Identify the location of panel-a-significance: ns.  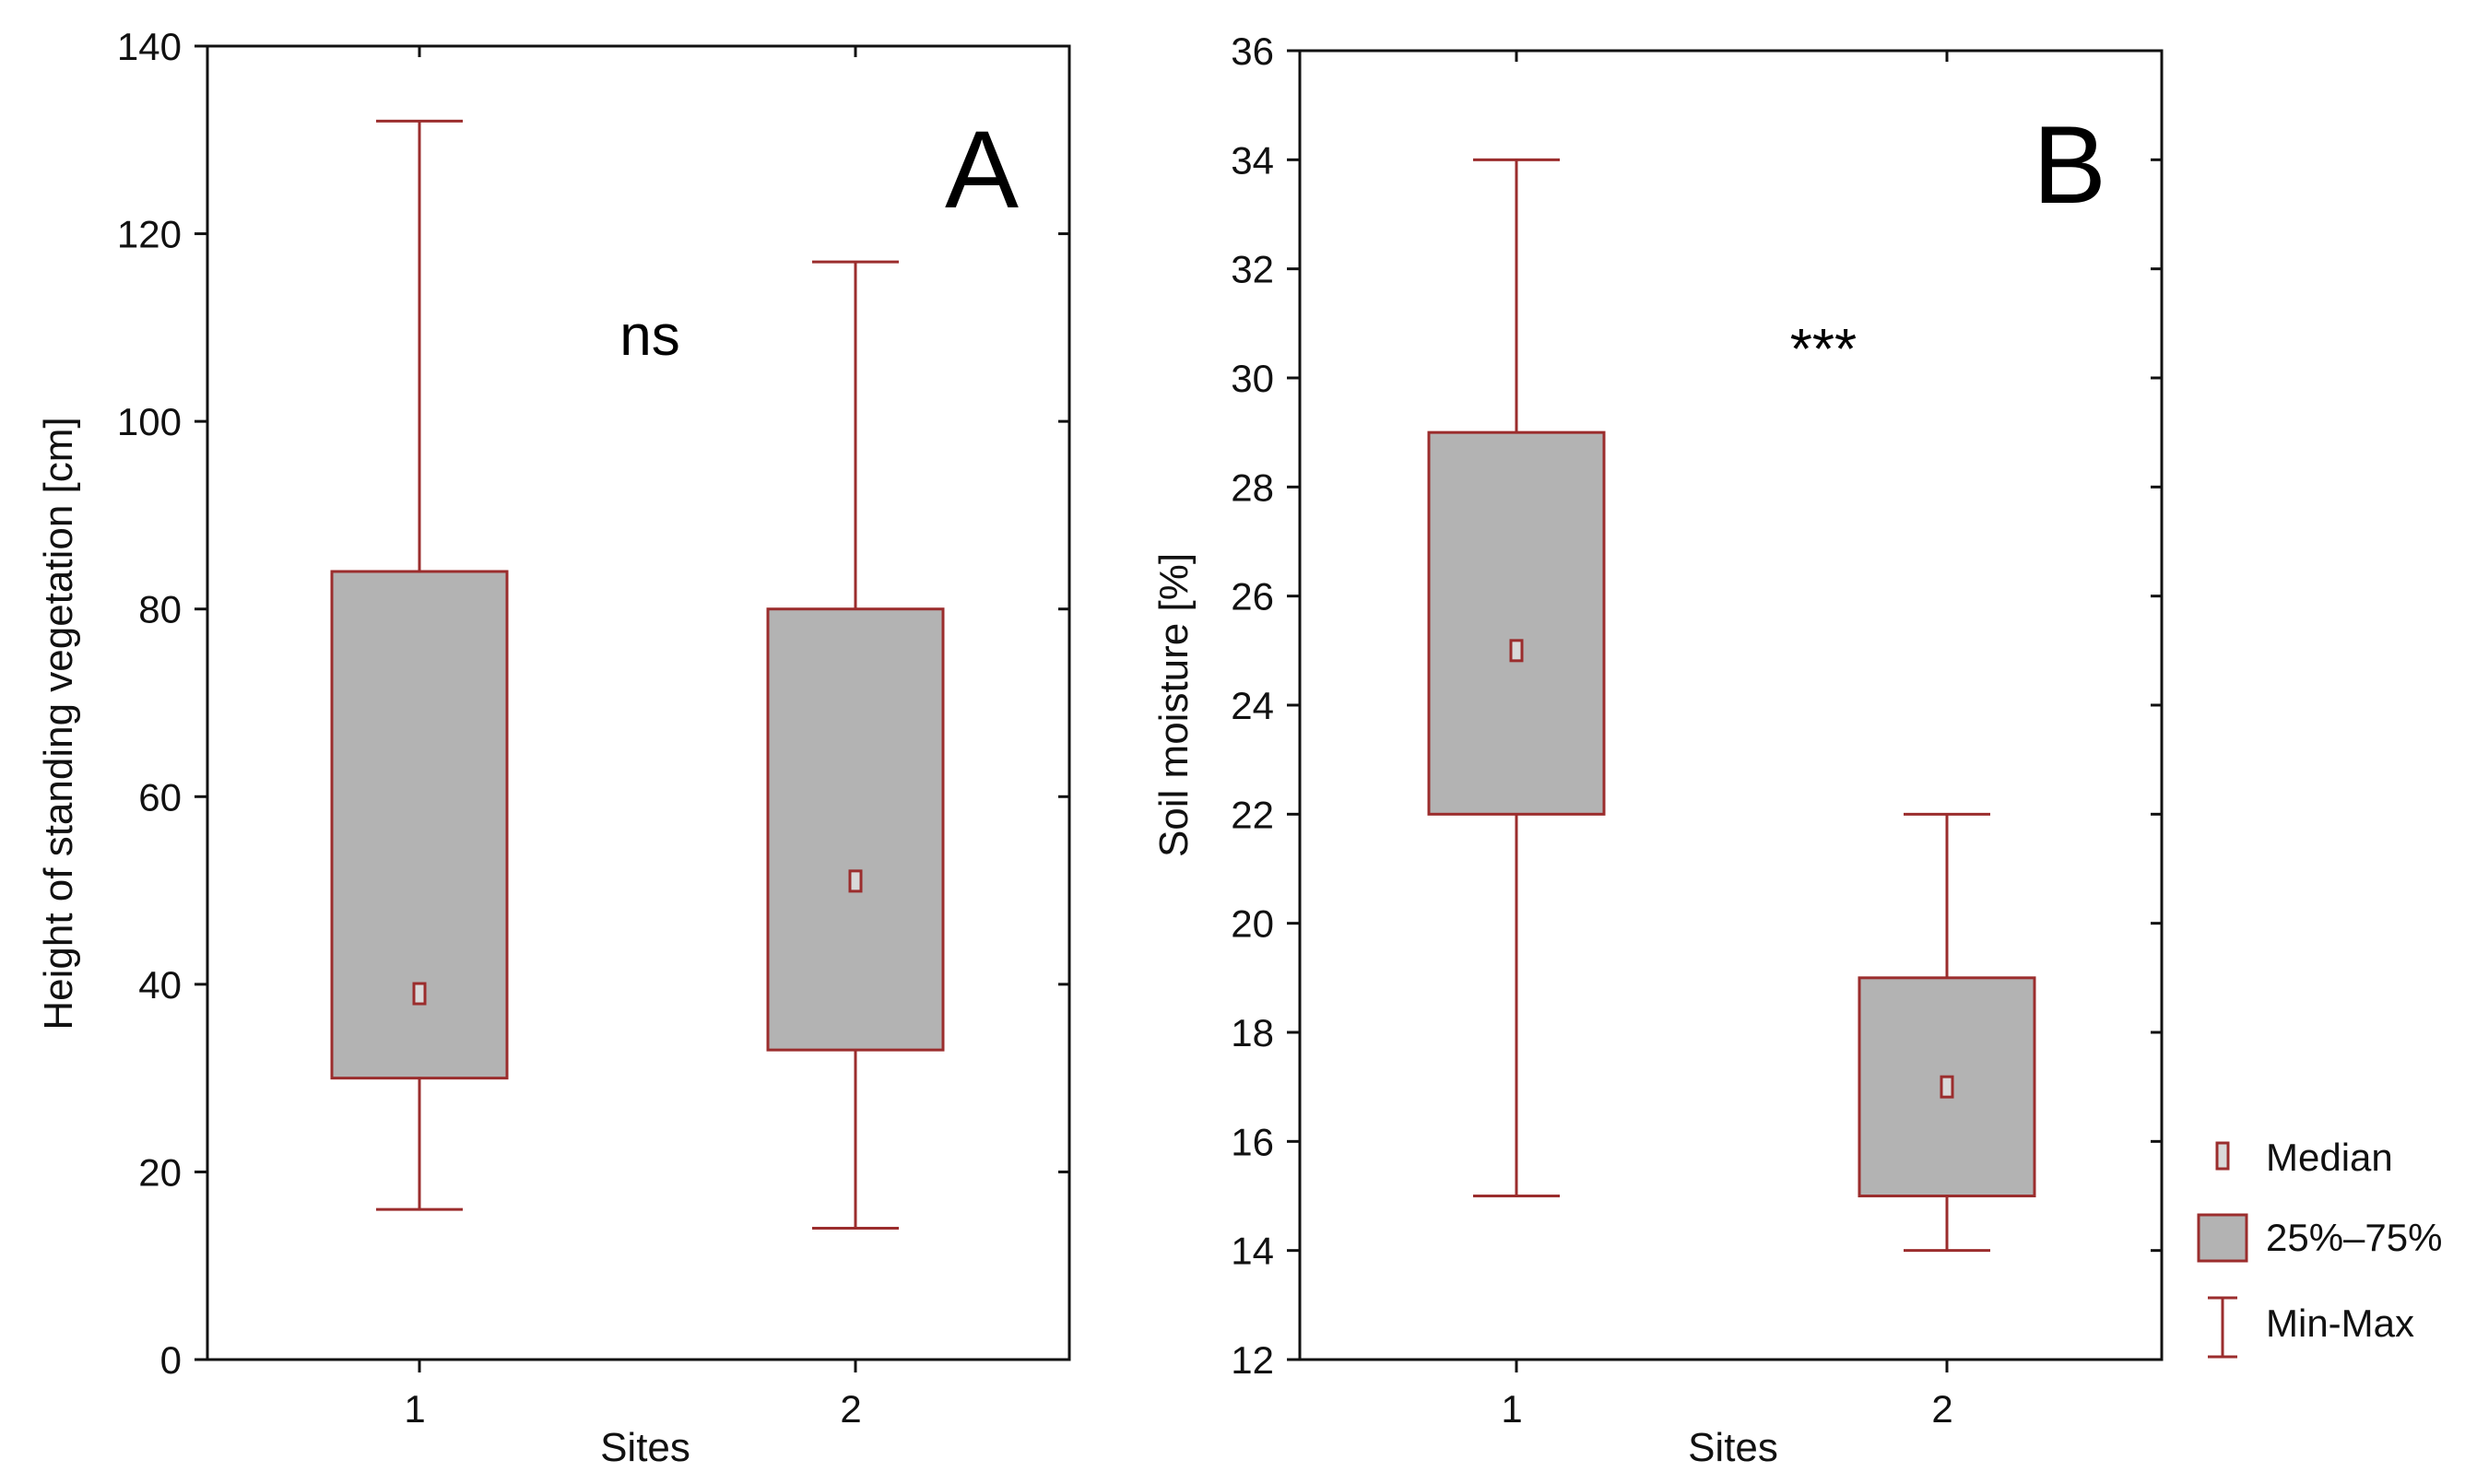
(649, 336).